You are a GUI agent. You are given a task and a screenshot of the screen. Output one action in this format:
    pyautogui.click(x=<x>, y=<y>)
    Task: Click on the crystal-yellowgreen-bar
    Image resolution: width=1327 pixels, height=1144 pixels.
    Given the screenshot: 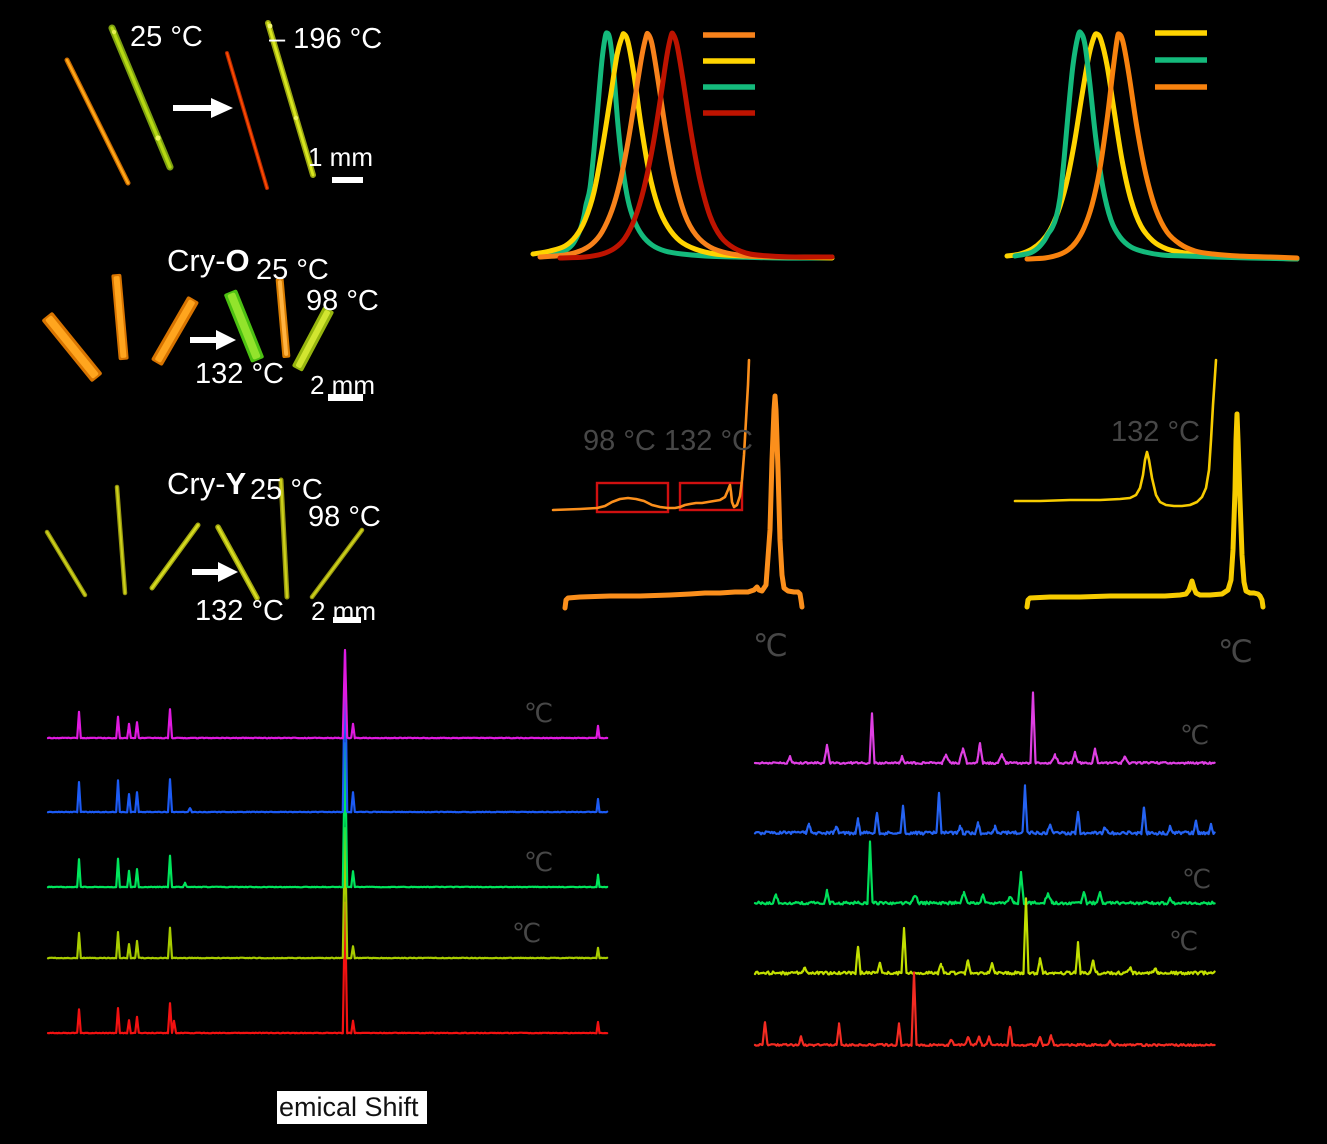 What is the action you would take?
    pyautogui.click(x=313, y=339)
    